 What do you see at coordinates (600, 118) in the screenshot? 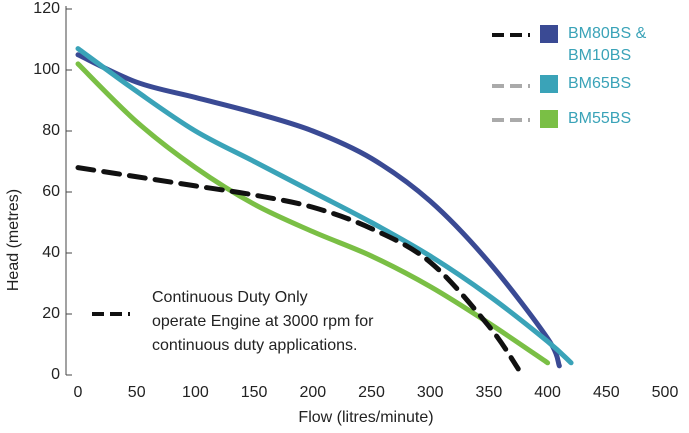
I see `legend-label: BM55BS` at bounding box center [600, 118].